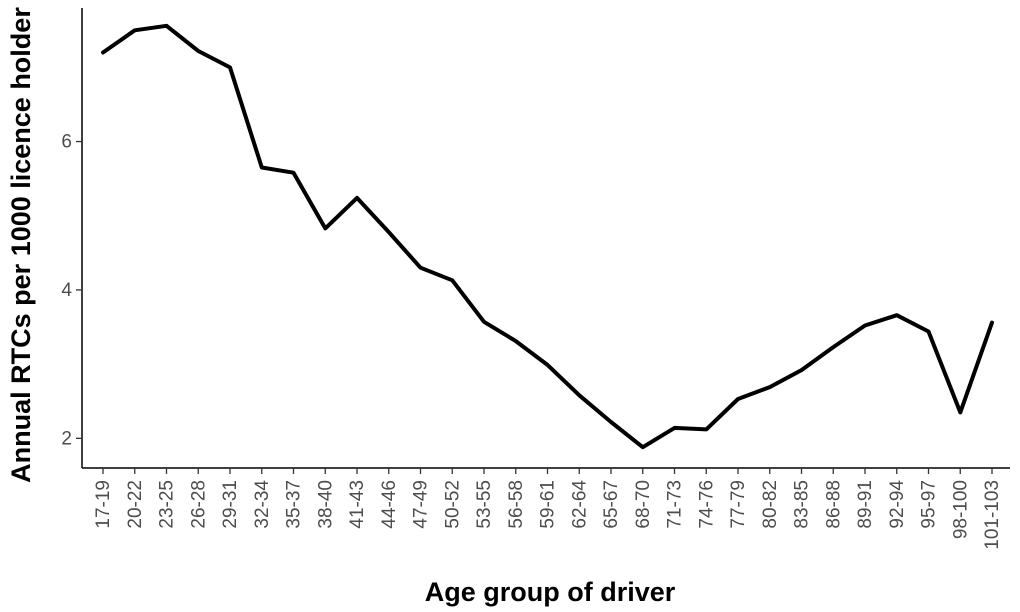 The height and width of the screenshot is (612, 1020). Describe the element at coordinates (516, 504) in the screenshot. I see `x-tick-label: 56-58` at that location.